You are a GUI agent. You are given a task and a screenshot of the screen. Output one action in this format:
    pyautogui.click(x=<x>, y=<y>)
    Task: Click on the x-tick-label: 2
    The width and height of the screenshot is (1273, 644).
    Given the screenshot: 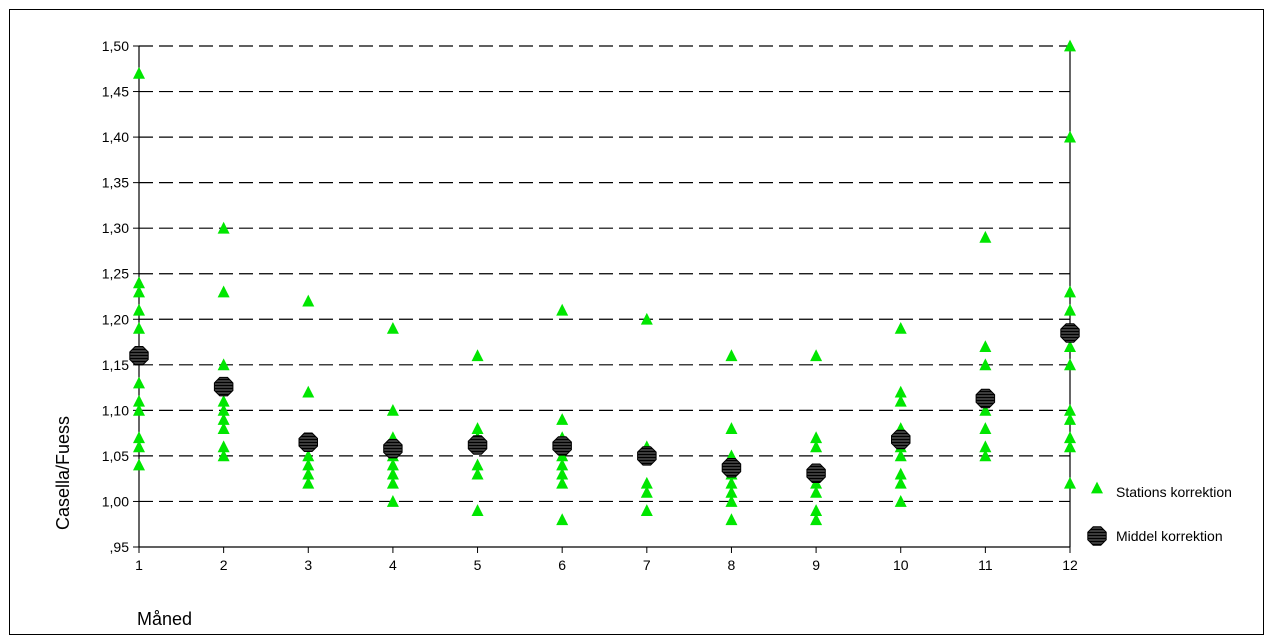 What is the action you would take?
    pyautogui.click(x=224, y=565)
    